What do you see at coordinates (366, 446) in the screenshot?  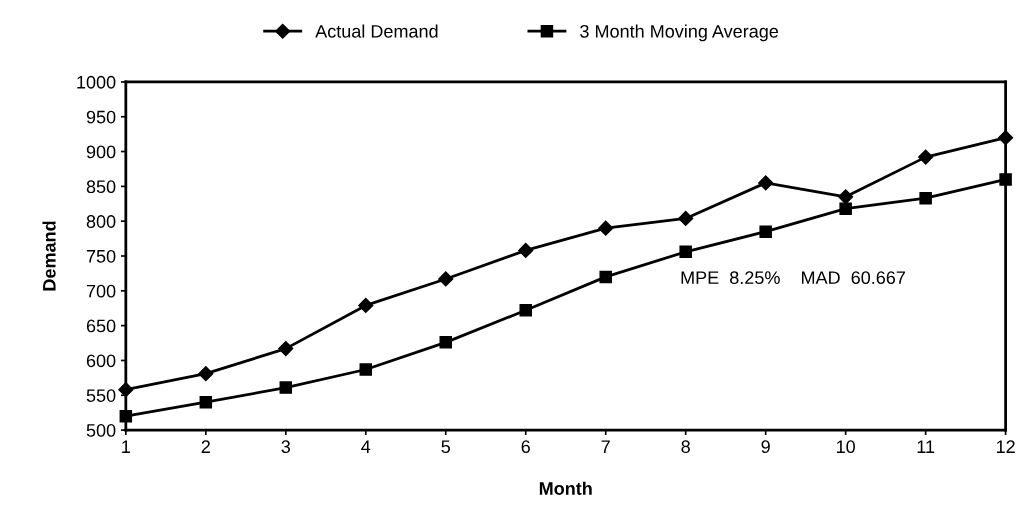 I see `x-tick-label: 4` at bounding box center [366, 446].